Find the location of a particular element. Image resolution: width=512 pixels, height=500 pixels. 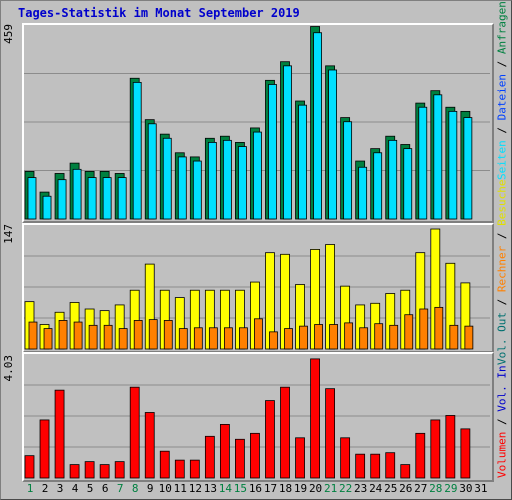

x-tick-label-30: 30 is located at coordinates (466, 488).